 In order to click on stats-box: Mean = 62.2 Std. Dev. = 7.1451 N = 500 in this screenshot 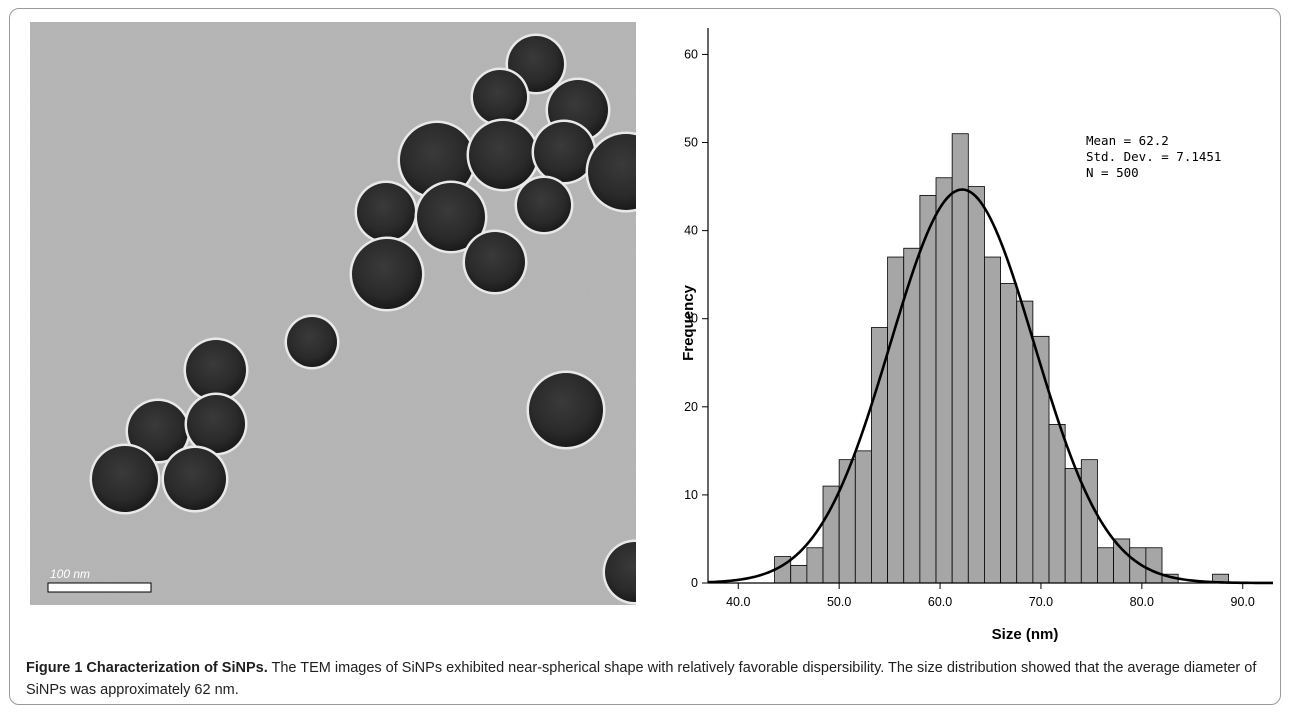, I will do `click(1153, 156)`.